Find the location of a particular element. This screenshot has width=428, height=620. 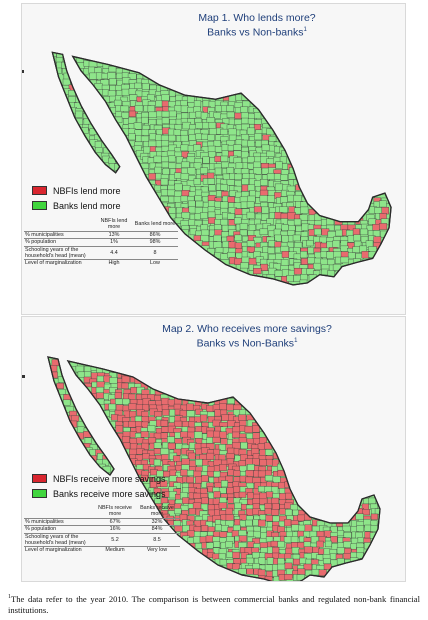

table-cell: 1% is located at coordinates (114, 242).